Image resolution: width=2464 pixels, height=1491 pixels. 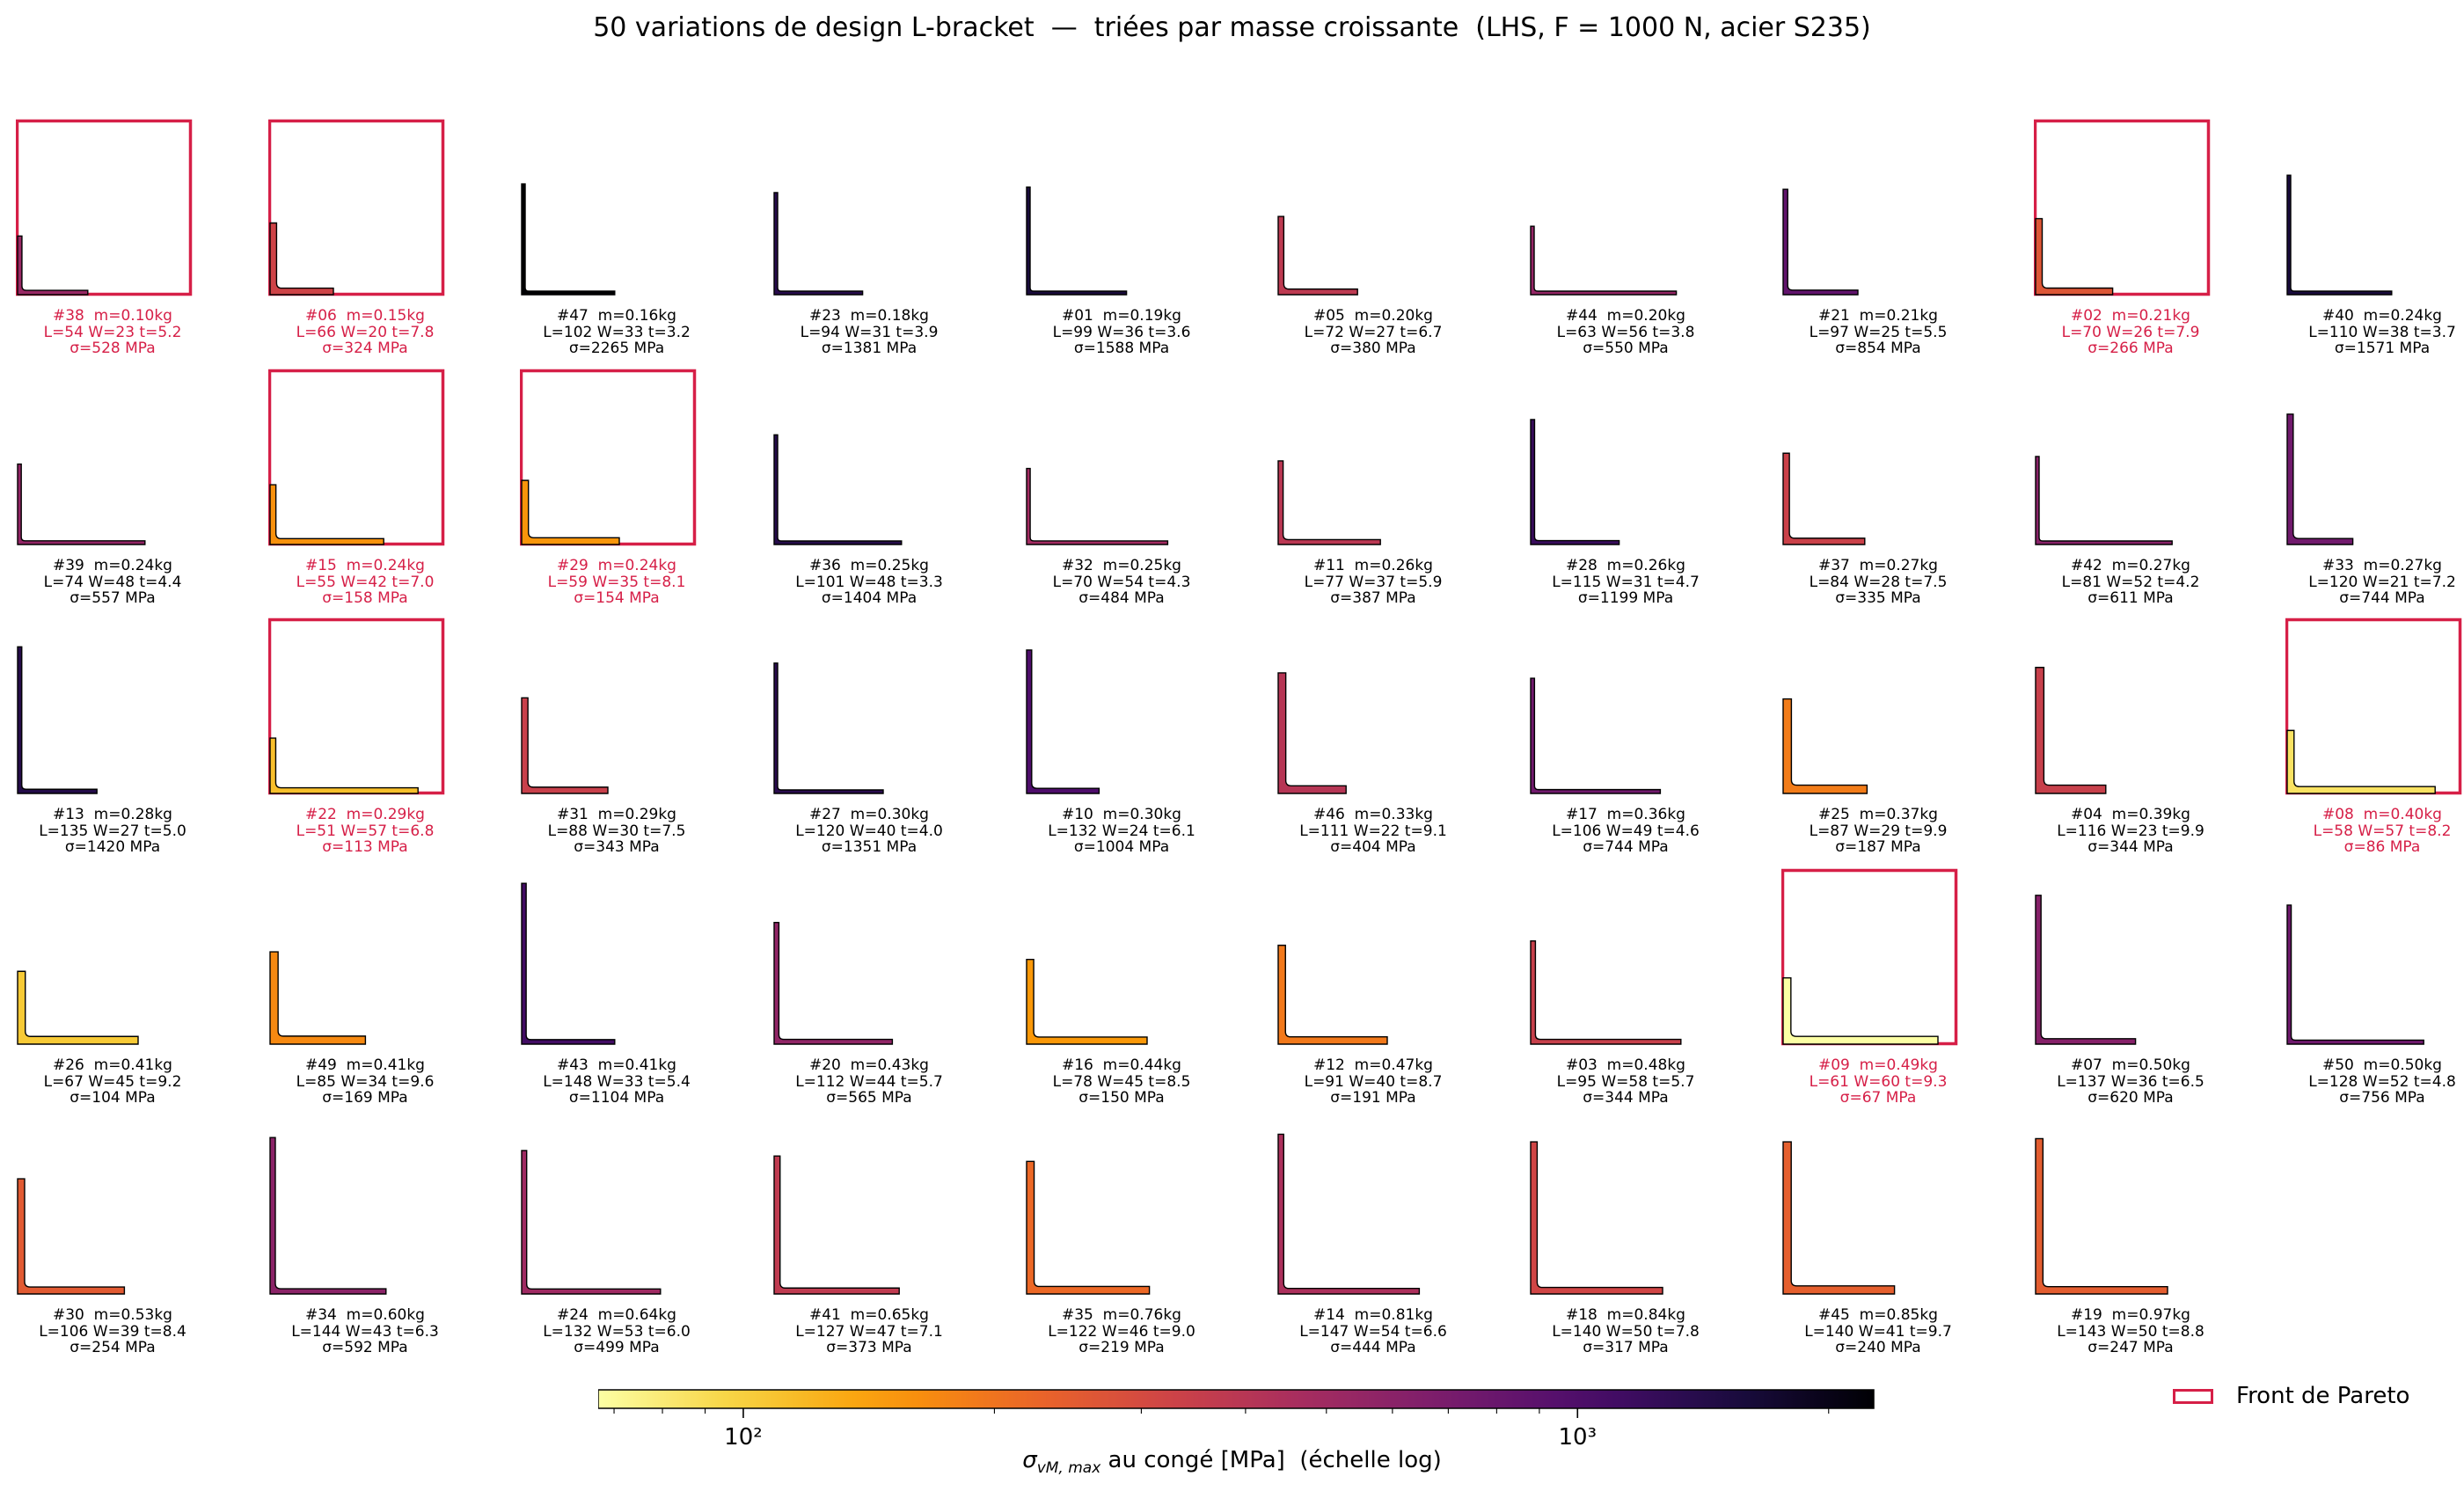 What do you see at coordinates (638, 683) in the screenshot?
I see `design-cell: #31 m=0.29kg L=88 W=30 t=7.5 σ=343 MPa` at bounding box center [638, 683].